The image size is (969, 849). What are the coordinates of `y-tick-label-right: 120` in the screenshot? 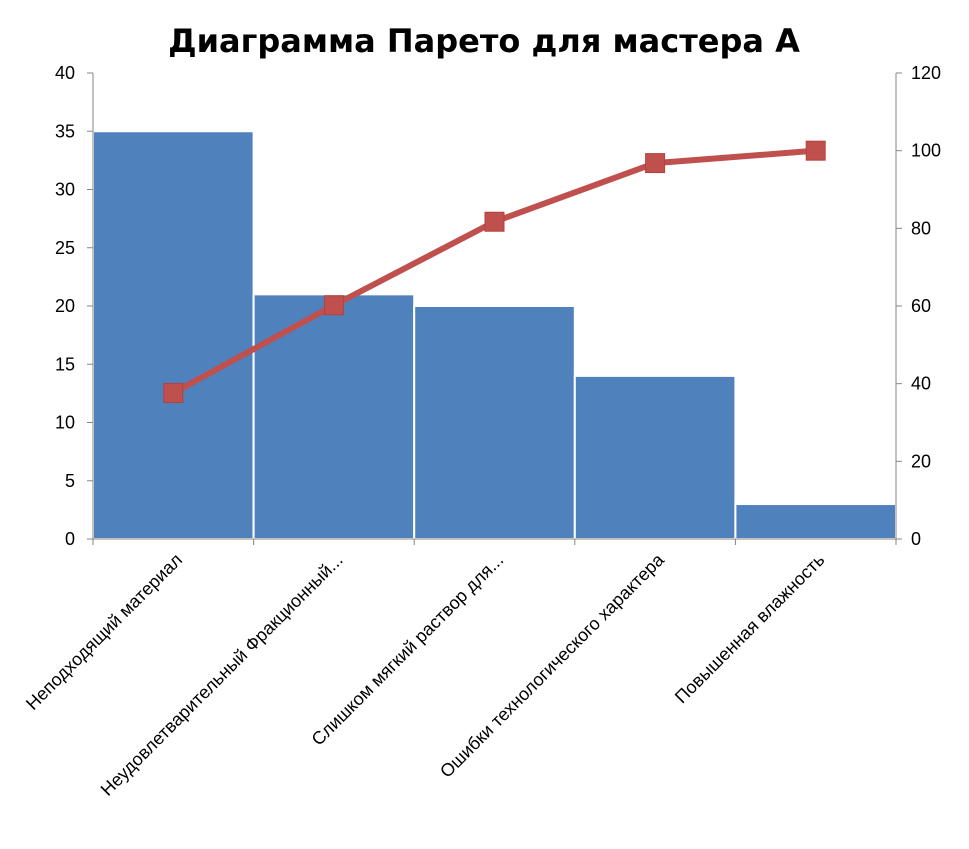 It's located at (926, 73).